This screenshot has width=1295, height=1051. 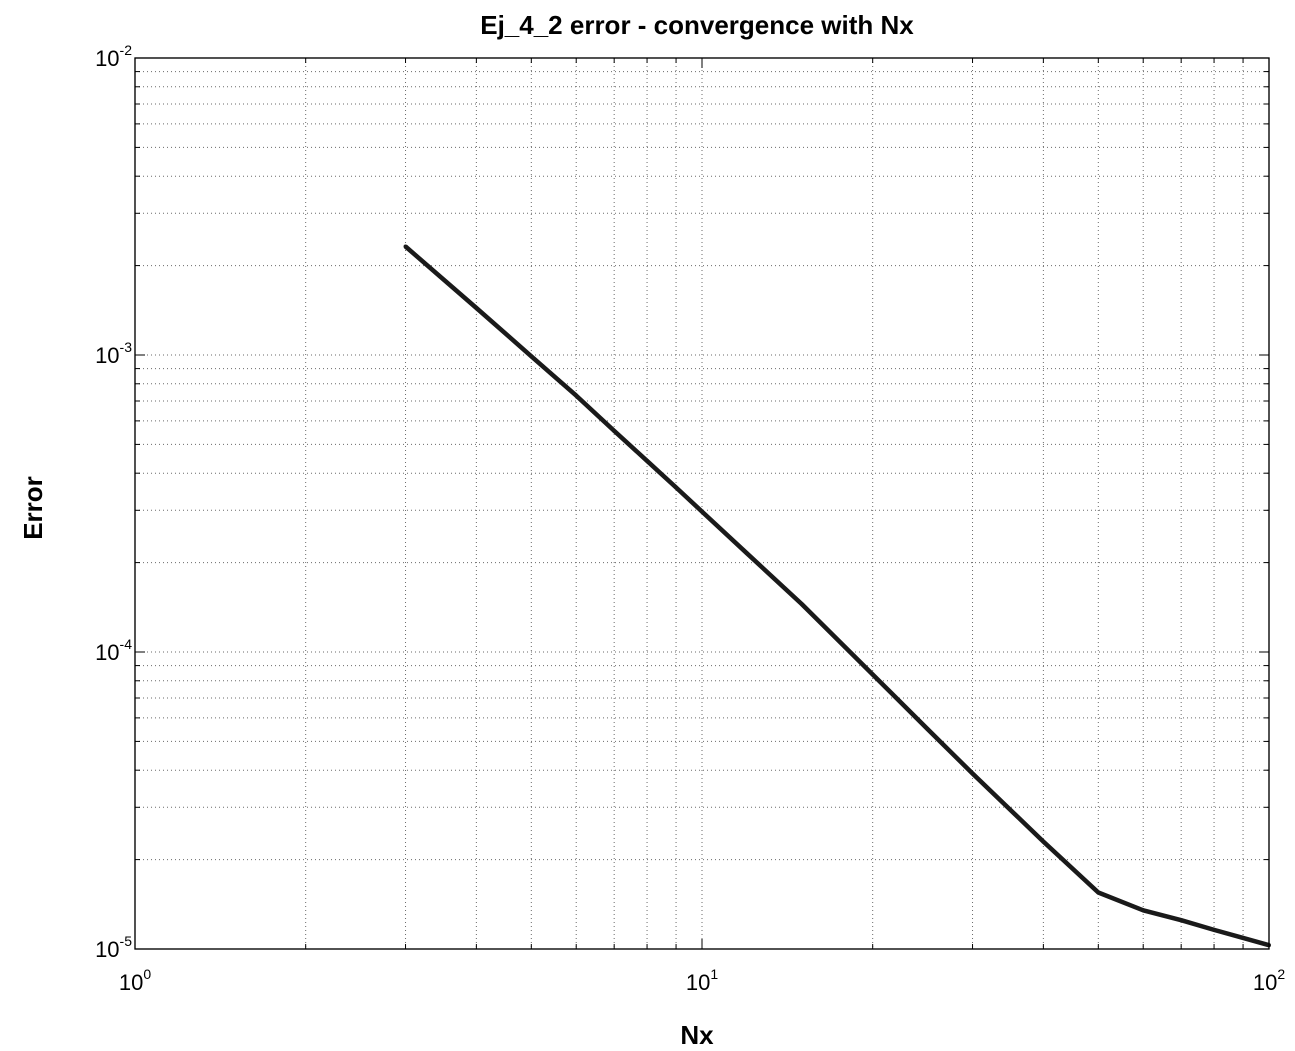 What do you see at coordinates (113, 502) in the screenshot?
I see `y-tick-labels: 10⁻⁵ 10⁻⁴ 10⁻³ 10⁻²` at bounding box center [113, 502].